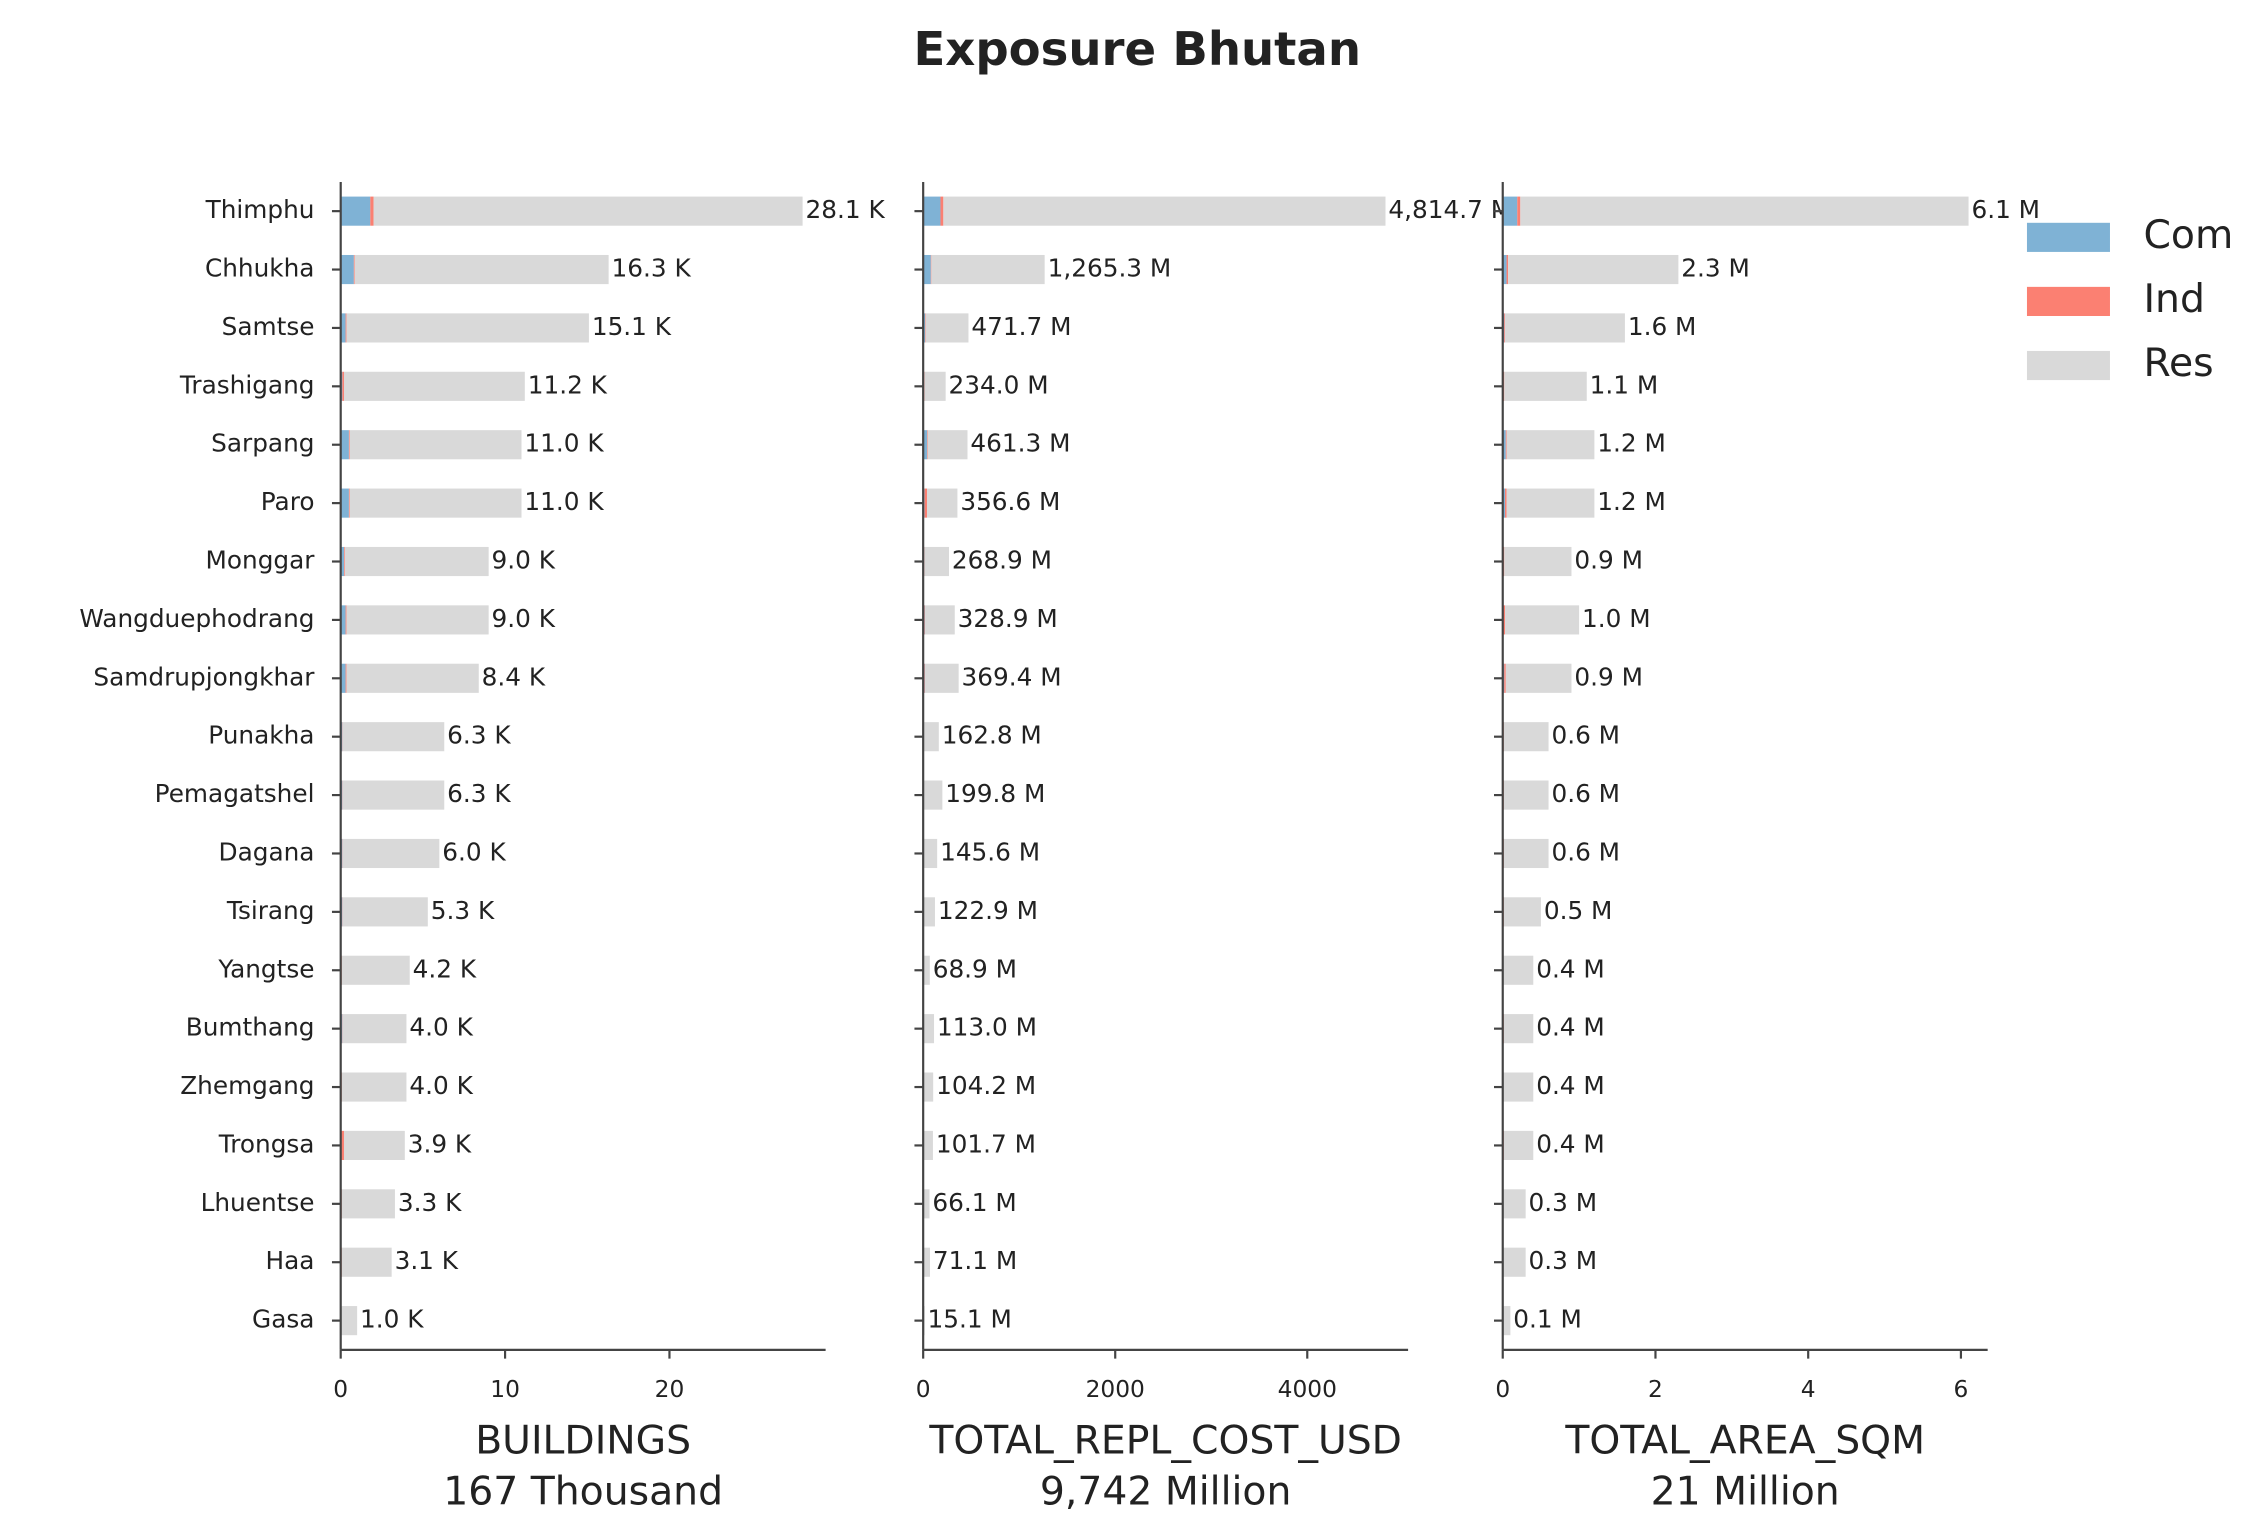 The width and height of the screenshot is (2257, 1529). Describe the element at coordinates (247, 384) in the screenshot. I see `y-tick-label: Trashigang` at that location.